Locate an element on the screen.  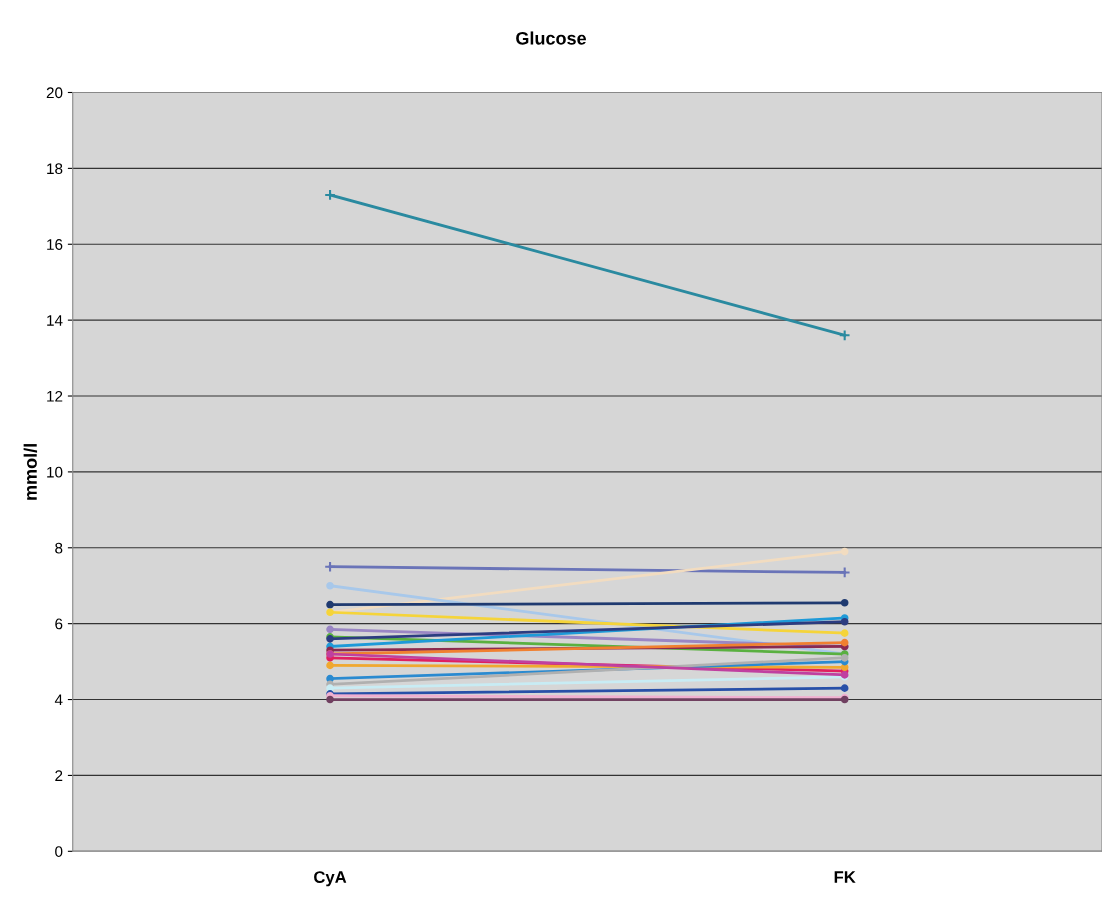
chart-title: Glucose is located at coordinates (551, 38).